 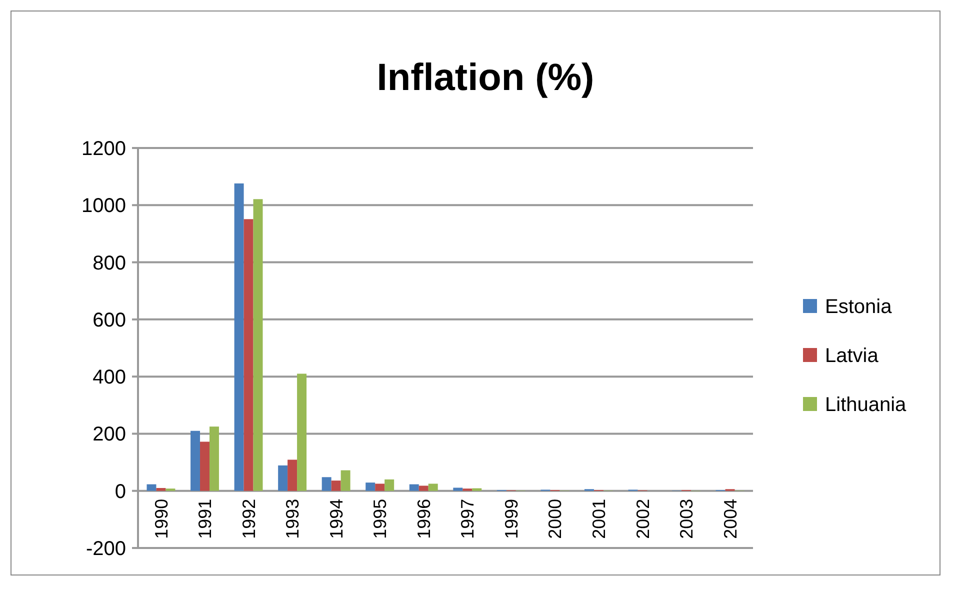 What do you see at coordinates (120, 491) in the screenshot?
I see `y-tick-label: 0` at bounding box center [120, 491].